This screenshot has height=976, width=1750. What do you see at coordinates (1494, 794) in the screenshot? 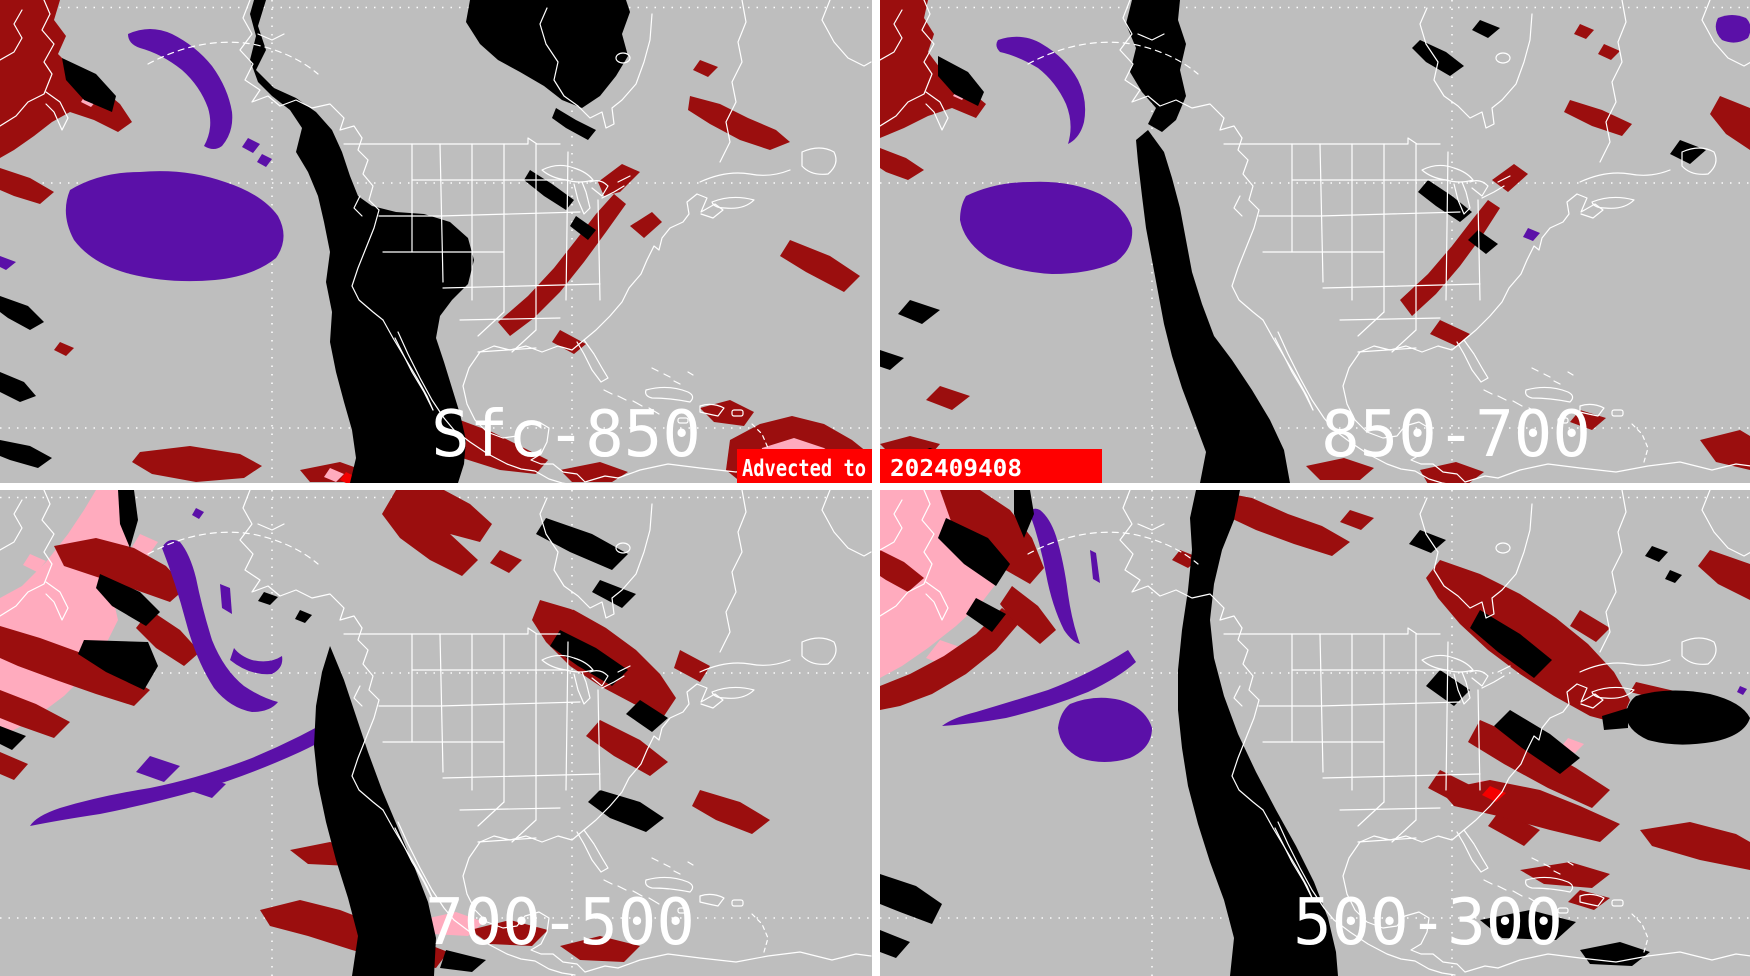
I see `bright-red-regions` at bounding box center [1494, 794].